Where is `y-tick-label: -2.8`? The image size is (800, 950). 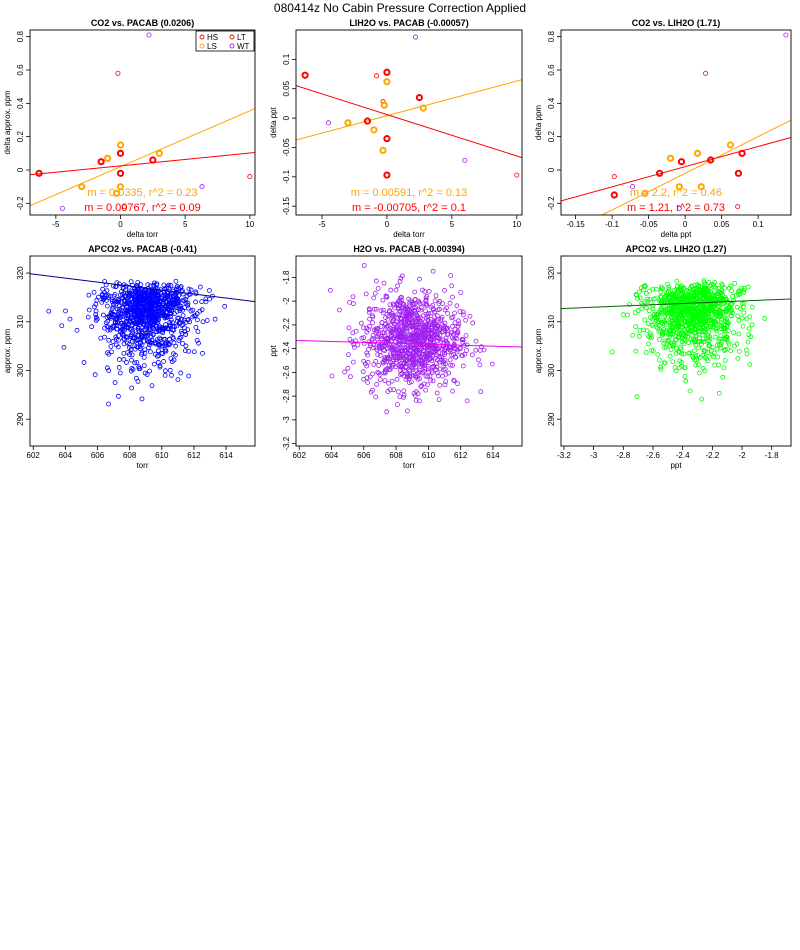
y-tick-label: -2.8 is located at coordinates (286, 396).